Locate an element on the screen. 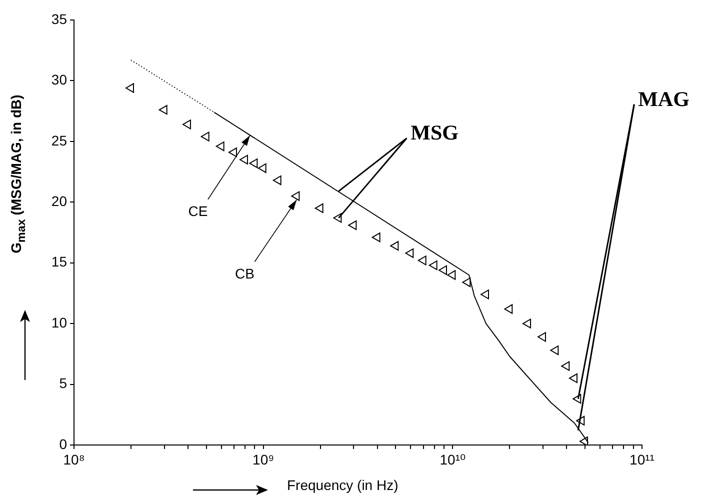 This screenshot has height=496, width=705. y-tick-label: 30 is located at coordinates (59, 80).